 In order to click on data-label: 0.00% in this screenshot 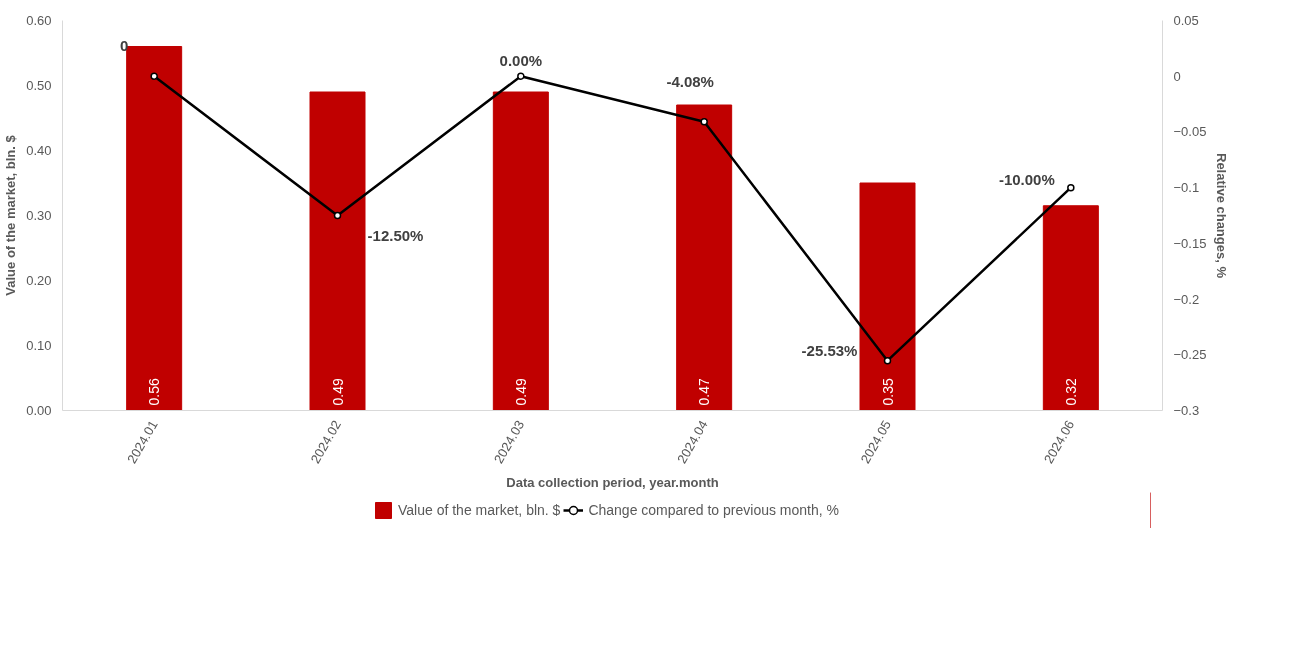, I will do `click(521, 60)`.